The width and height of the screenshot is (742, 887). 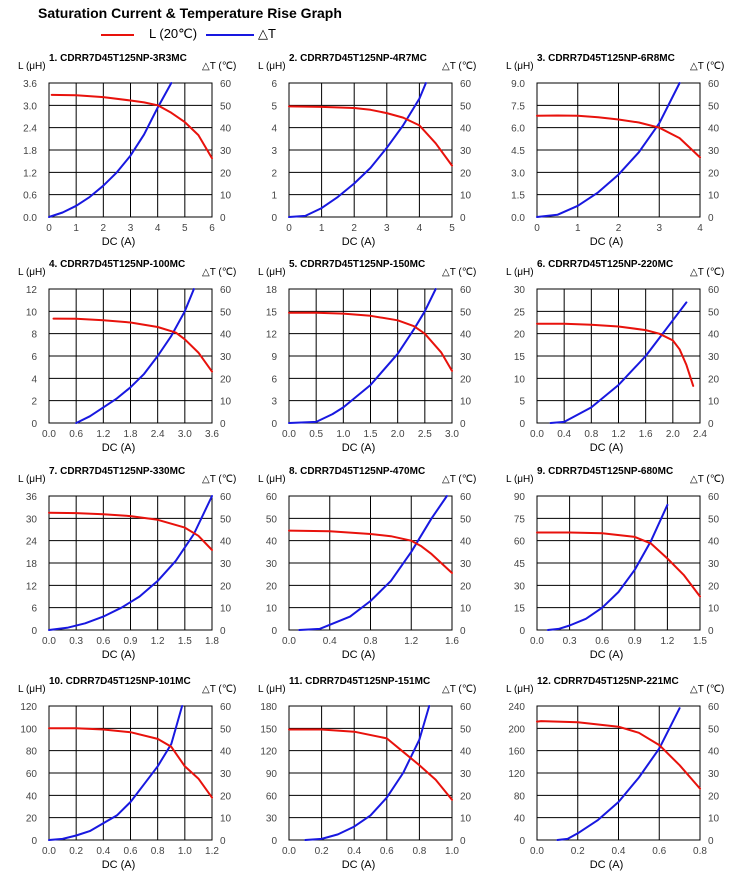 I want to click on y-tick-label: 0, so click(x=522, y=424).